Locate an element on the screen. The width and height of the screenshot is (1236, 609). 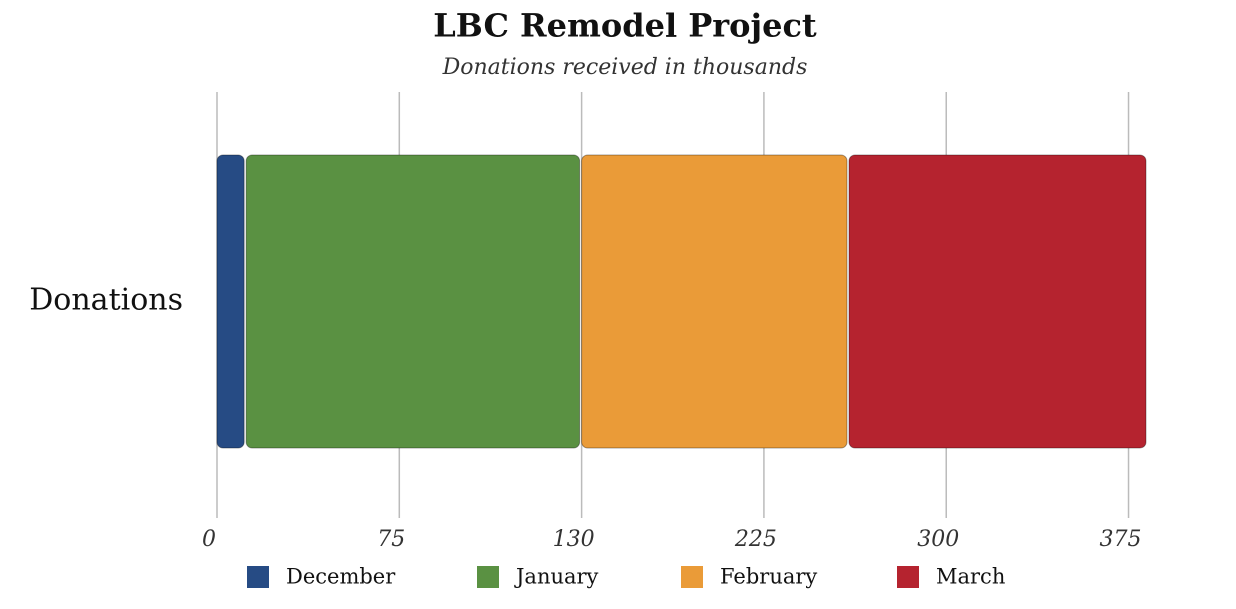
x-tick-label: 130 is located at coordinates (574, 539).